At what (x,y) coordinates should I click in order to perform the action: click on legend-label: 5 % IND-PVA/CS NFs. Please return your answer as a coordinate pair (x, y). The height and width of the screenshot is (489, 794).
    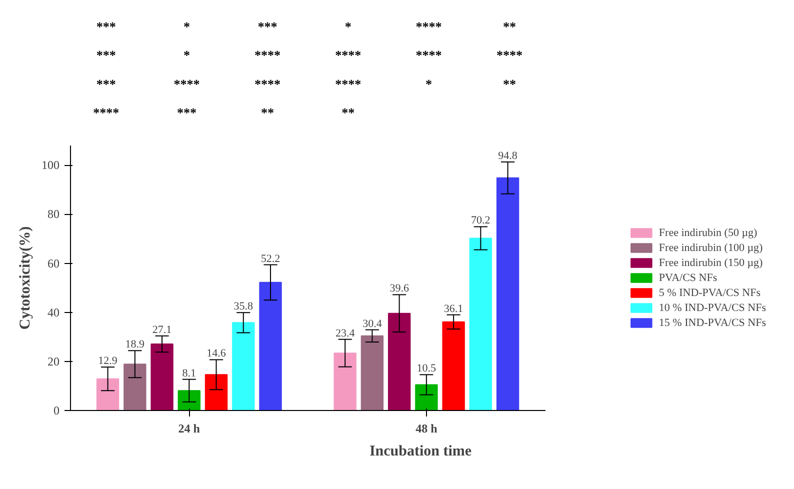
    Looking at the image, I should click on (709, 292).